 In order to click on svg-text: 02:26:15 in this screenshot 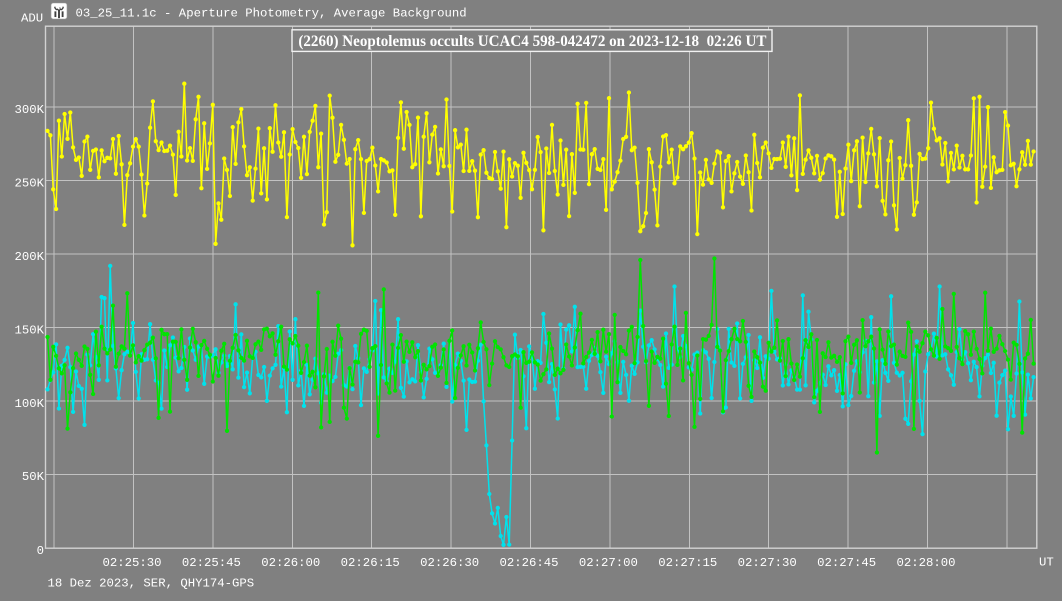, I will do `click(370, 563)`.